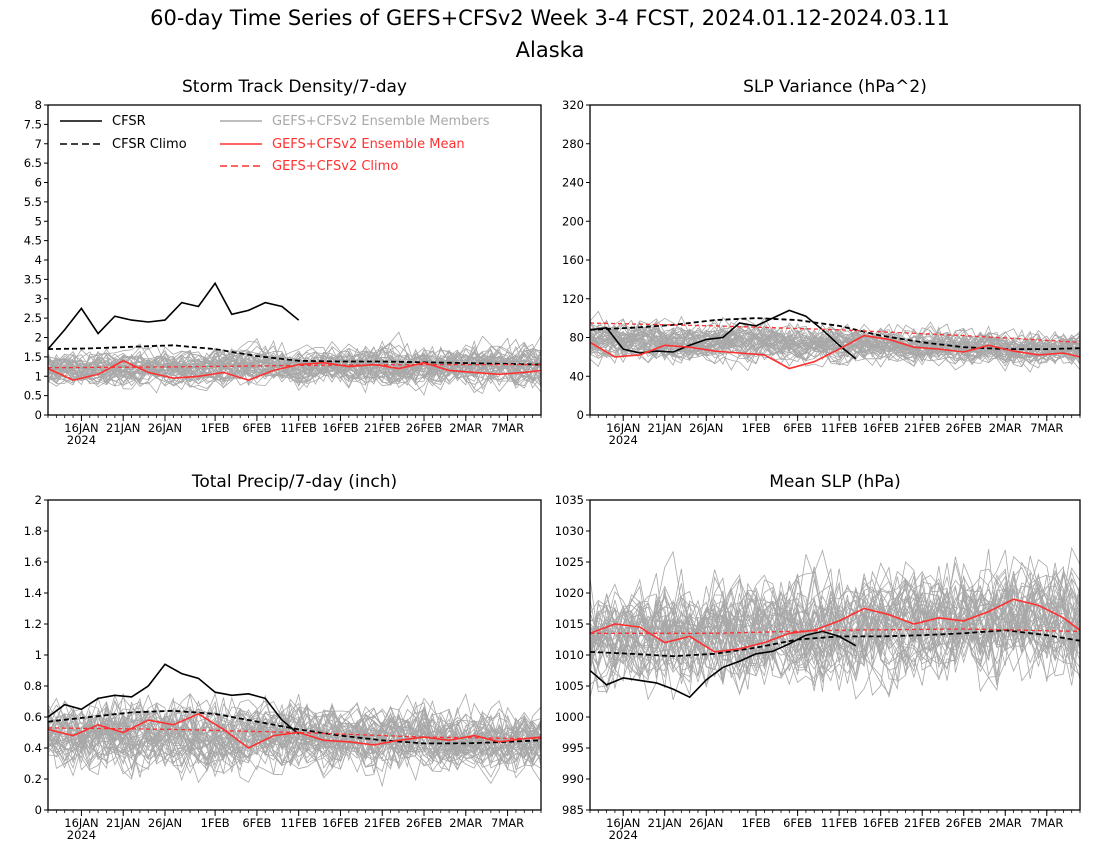  What do you see at coordinates (573, 810) in the screenshot?
I see `y-tick-label: 985` at bounding box center [573, 810].